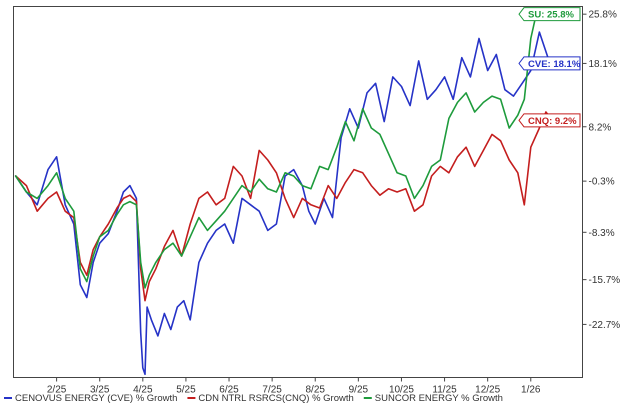  What do you see at coordinates (401, 390) in the screenshot?
I see `x-tick-label: 10/25` at bounding box center [401, 390].